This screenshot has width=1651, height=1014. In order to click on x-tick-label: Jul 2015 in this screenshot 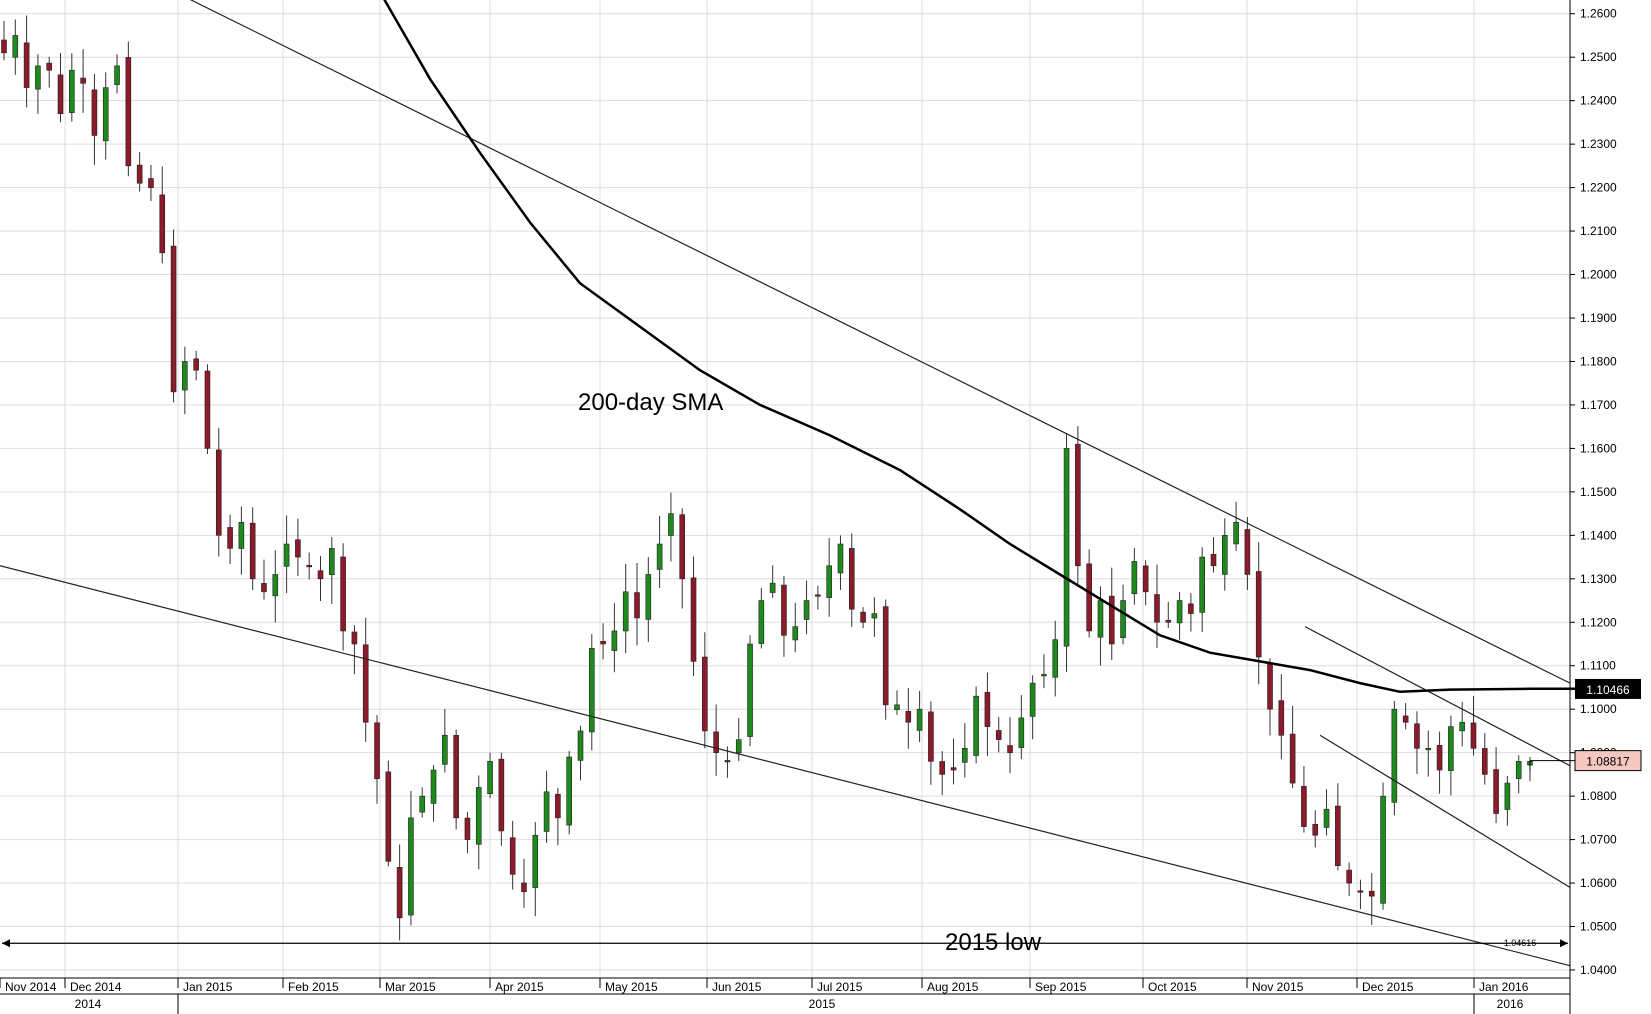, I will do `click(840, 987)`.